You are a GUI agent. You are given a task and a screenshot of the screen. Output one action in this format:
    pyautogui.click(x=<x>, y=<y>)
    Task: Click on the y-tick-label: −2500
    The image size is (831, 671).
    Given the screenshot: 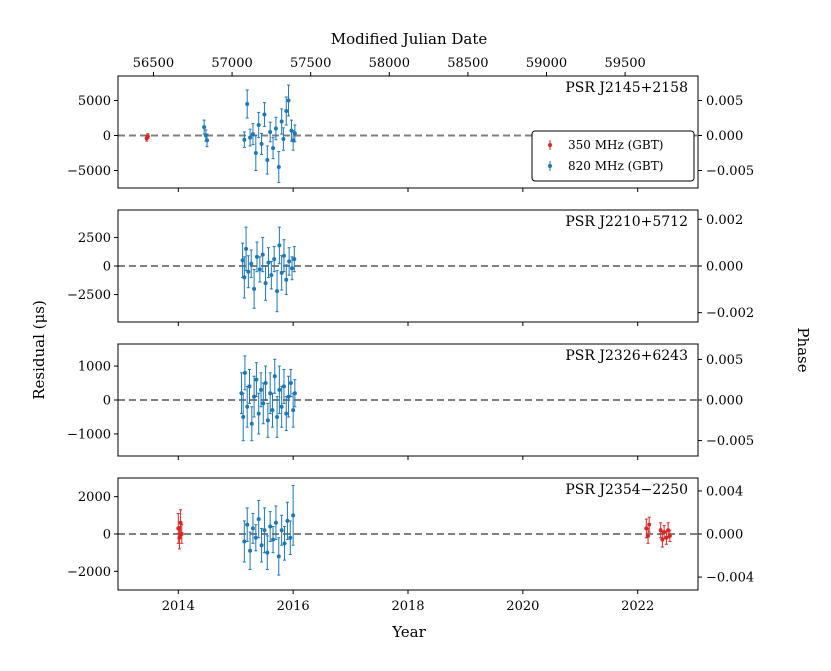 What is the action you would take?
    pyautogui.click(x=89, y=295)
    